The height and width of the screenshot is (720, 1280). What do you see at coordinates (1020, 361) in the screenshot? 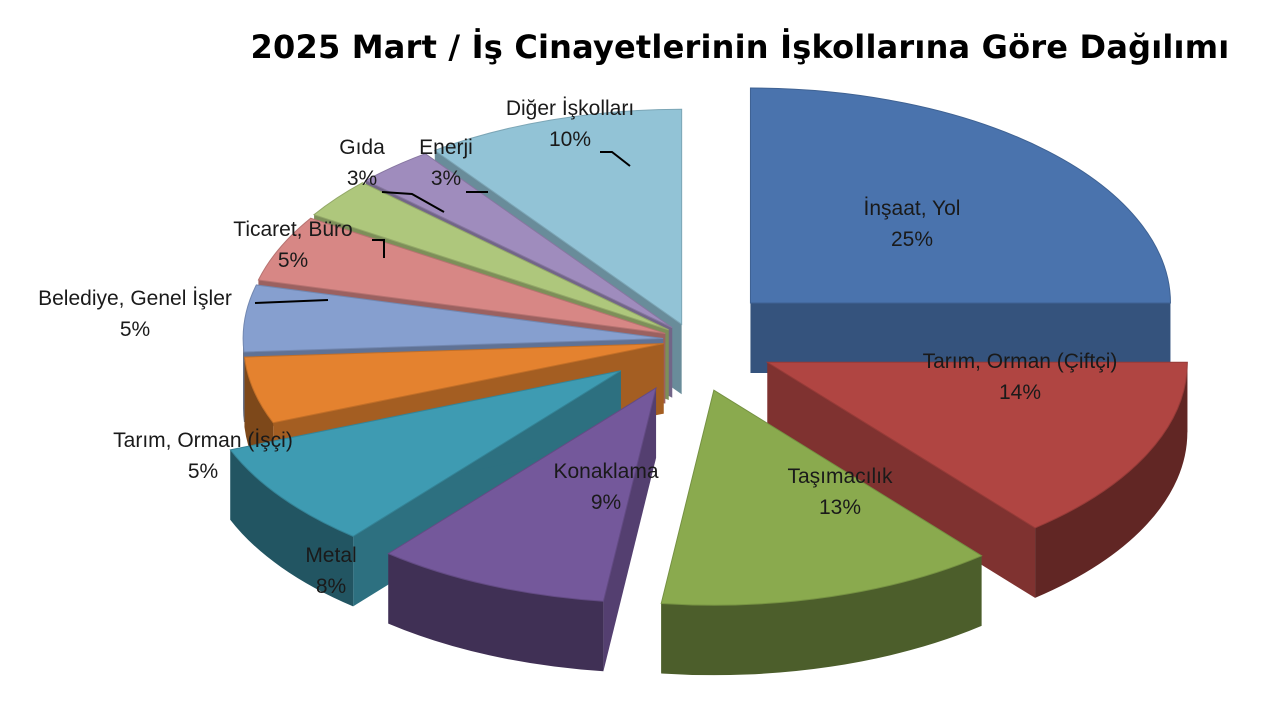
I see `slice-label: Tarım, Orman (Çiftçi)` at bounding box center [1020, 361].